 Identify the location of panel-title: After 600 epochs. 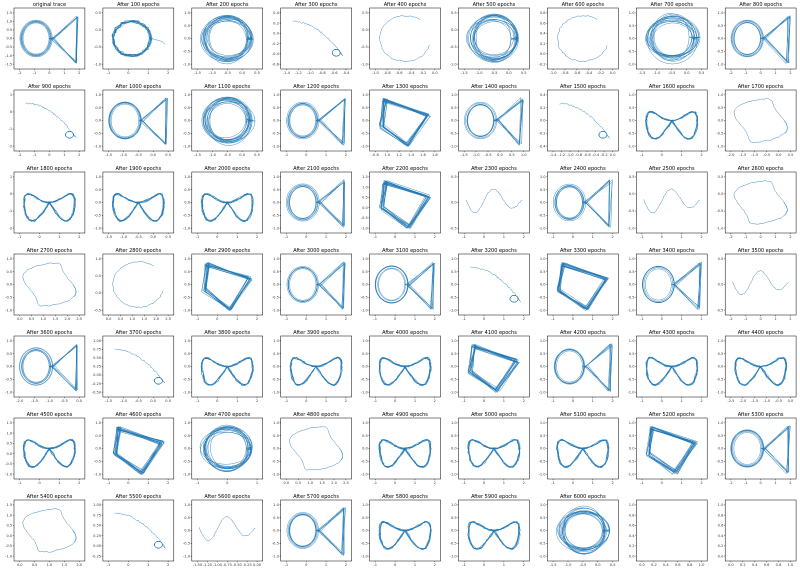
(583, 5).